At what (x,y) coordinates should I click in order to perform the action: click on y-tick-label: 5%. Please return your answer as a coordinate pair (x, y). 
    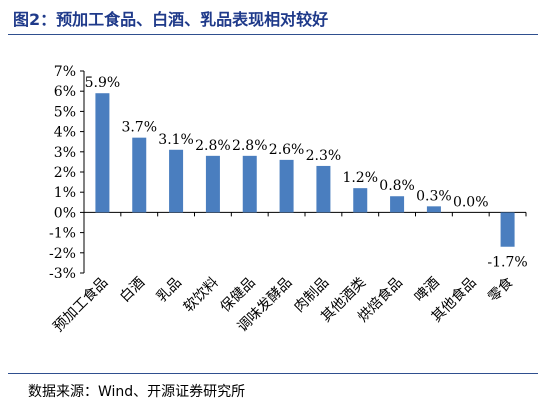
    Looking at the image, I should click on (65, 112).